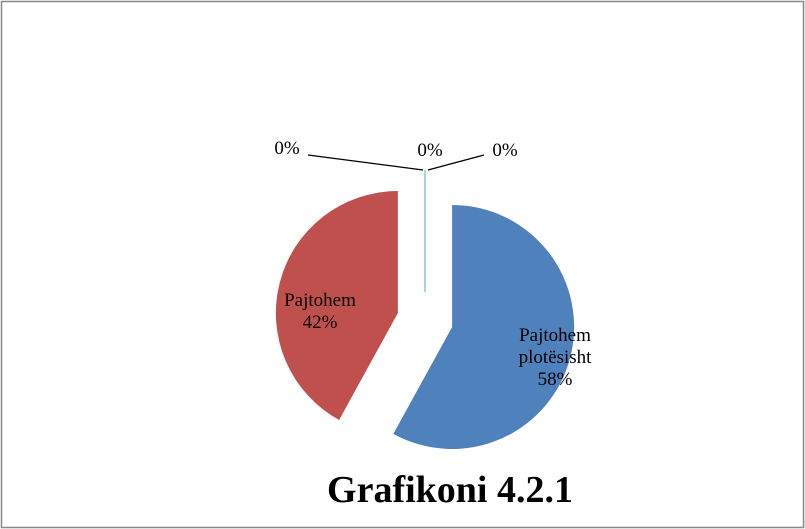  Describe the element at coordinates (555, 346) in the screenshot. I see `slice-category-label: Pajtohem plotësisht` at that location.